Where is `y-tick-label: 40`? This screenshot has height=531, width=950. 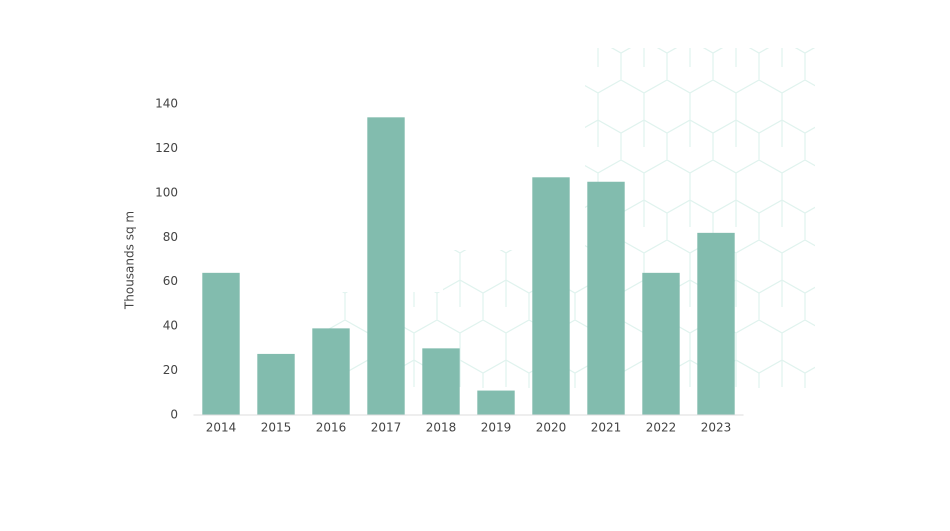
y-tick-label: 40 is located at coordinates (170, 326).